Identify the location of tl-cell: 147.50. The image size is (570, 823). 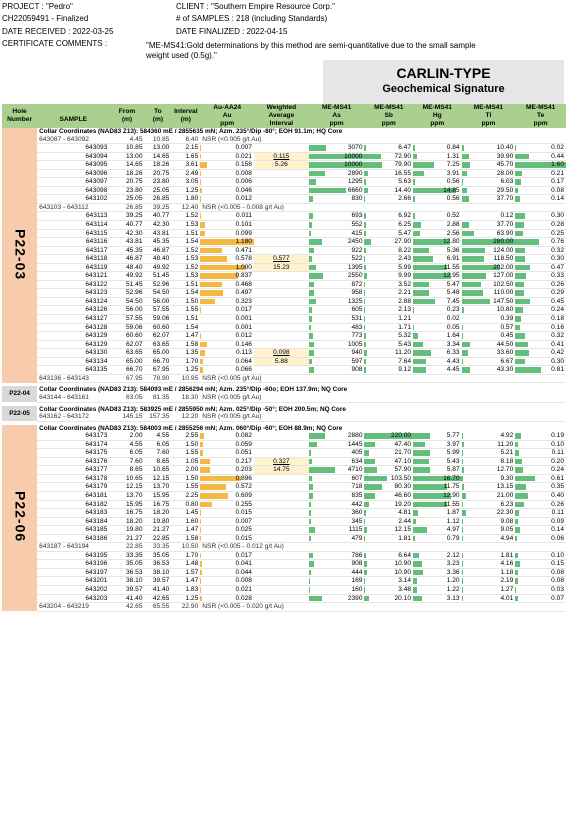
(488, 302).